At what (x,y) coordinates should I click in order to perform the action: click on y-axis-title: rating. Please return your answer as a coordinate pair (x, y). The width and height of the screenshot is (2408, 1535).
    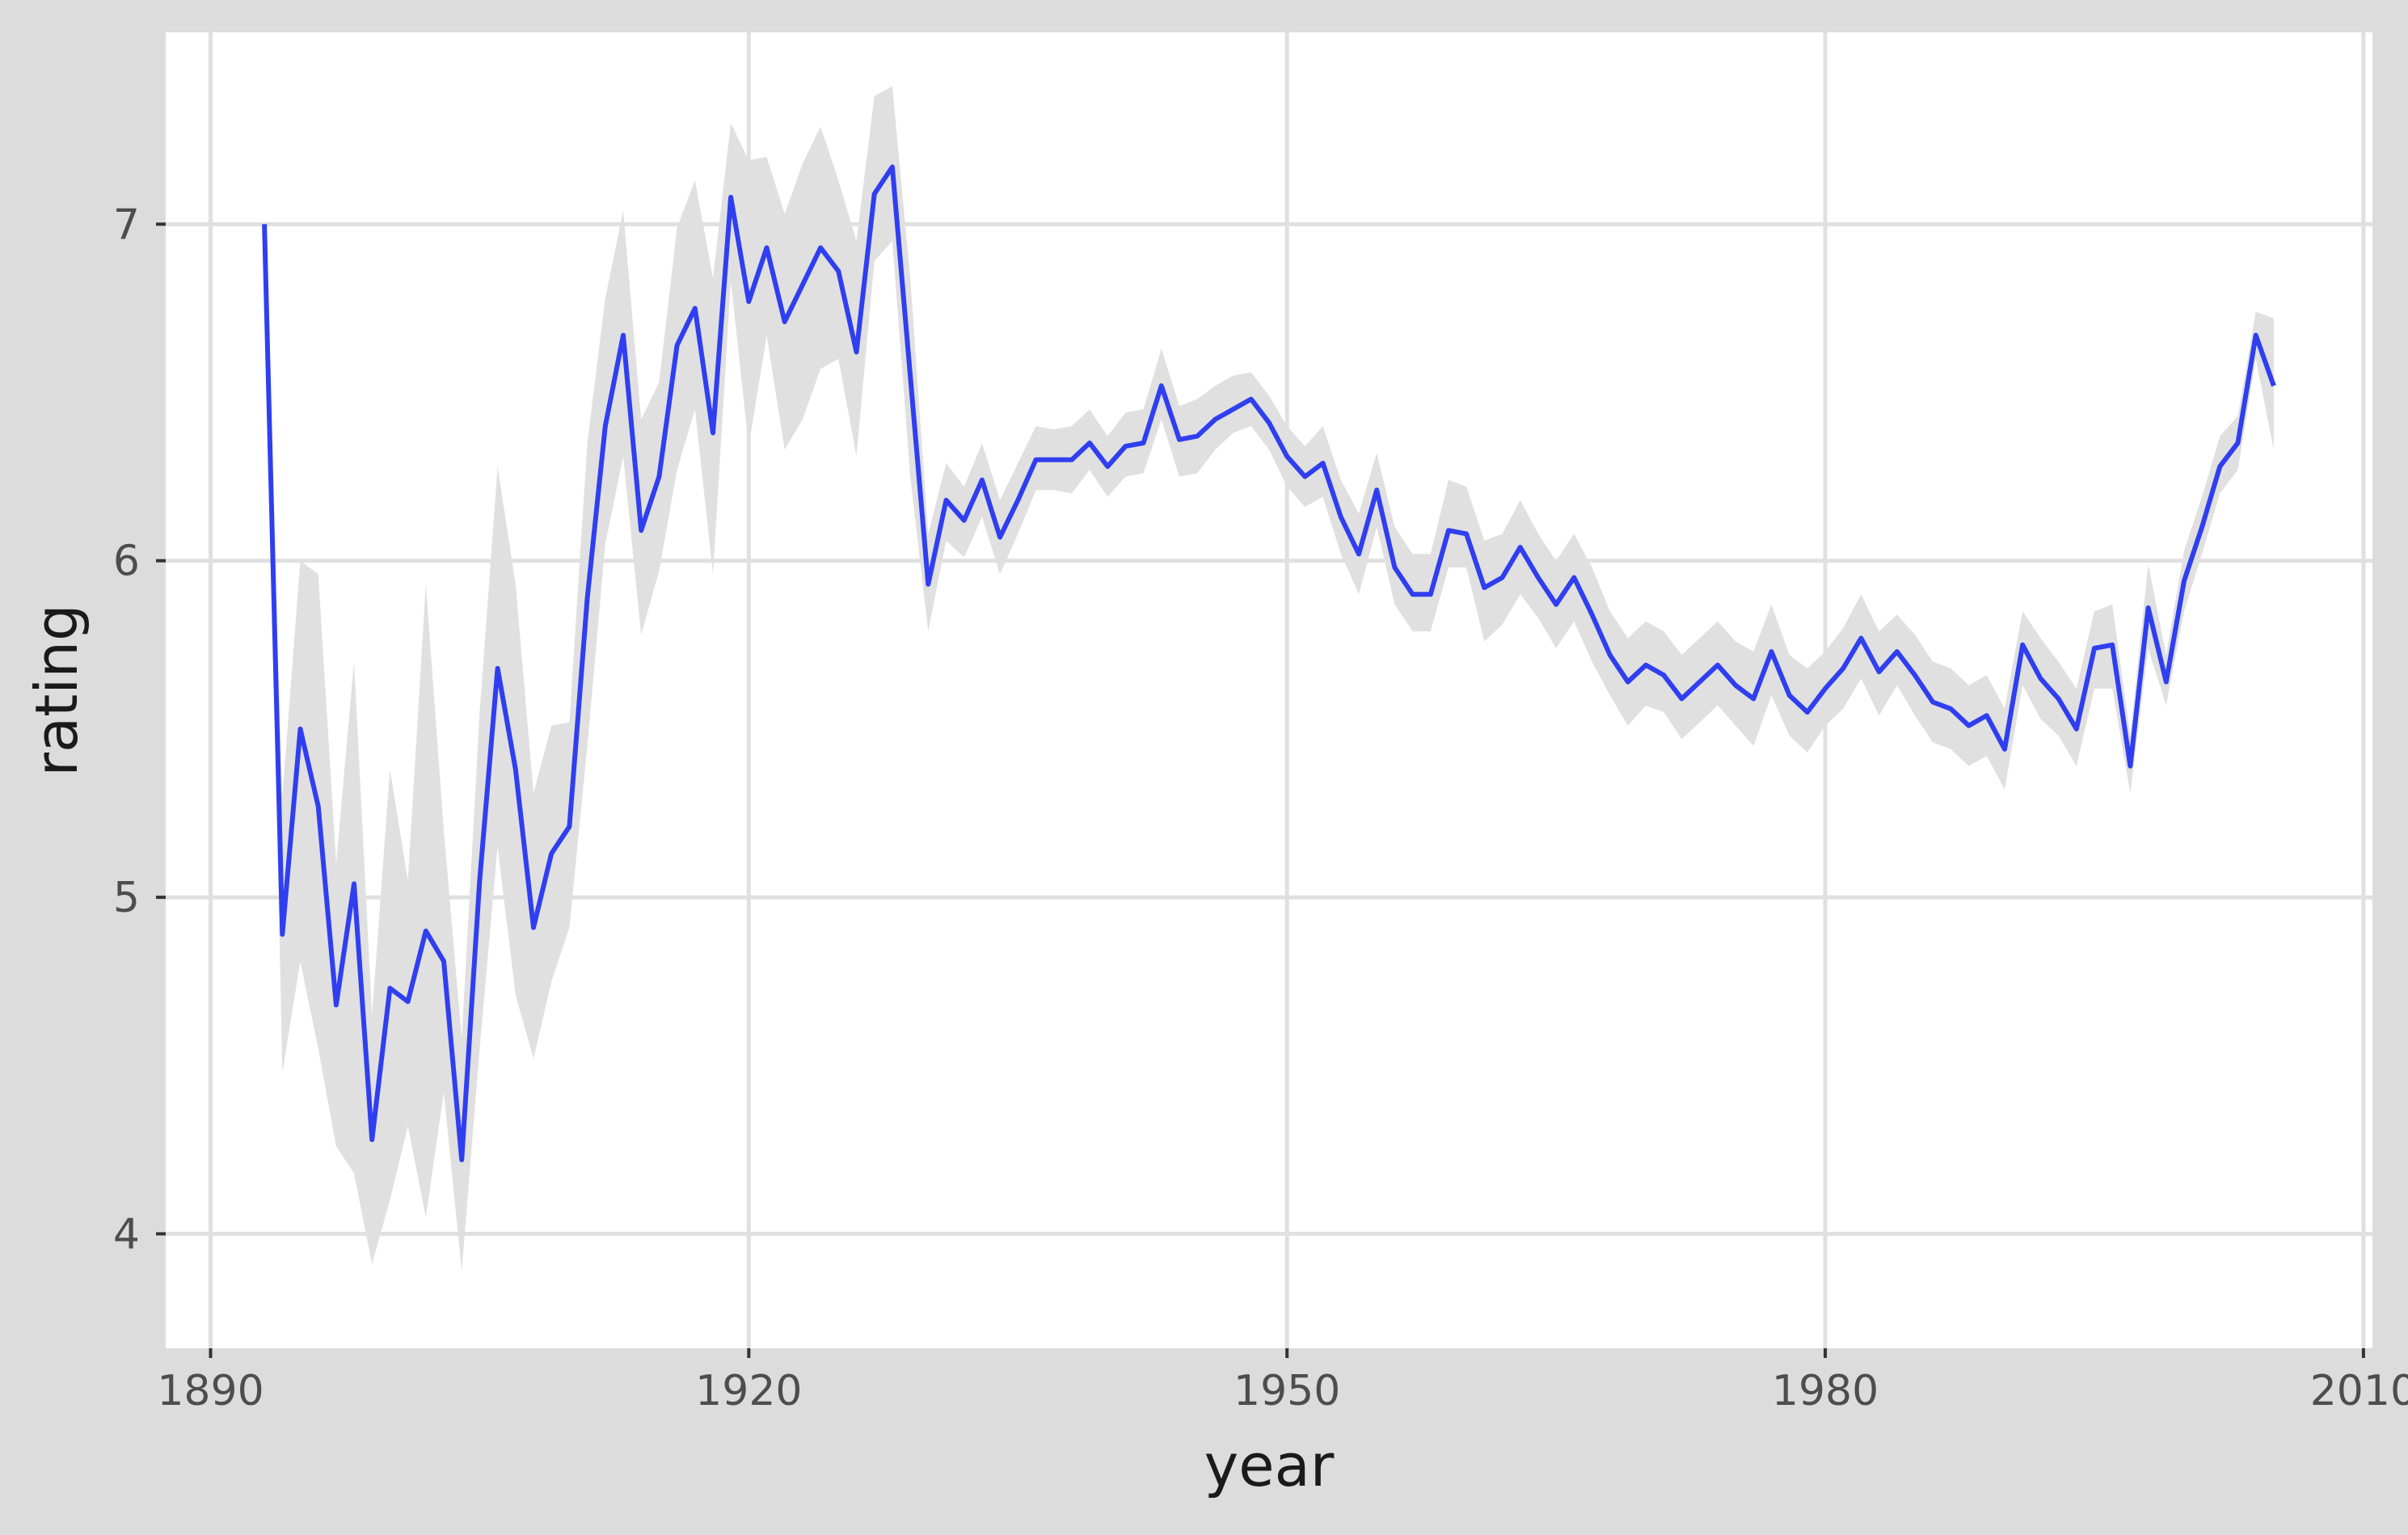
    Looking at the image, I should click on (57, 690).